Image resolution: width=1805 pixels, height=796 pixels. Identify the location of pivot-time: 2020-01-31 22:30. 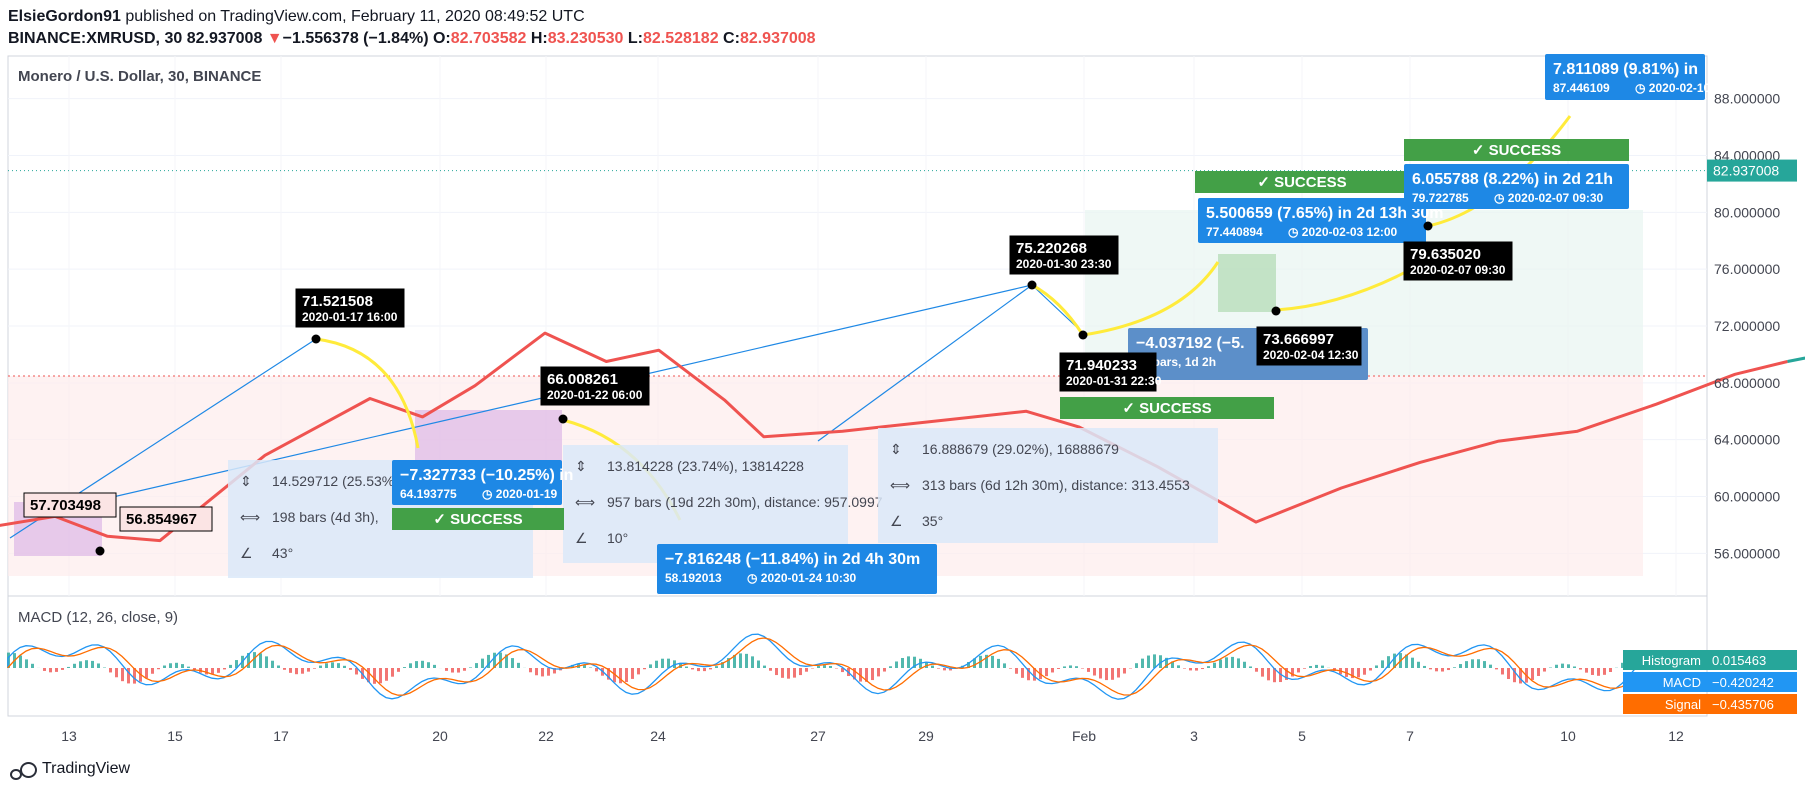
(1114, 381).